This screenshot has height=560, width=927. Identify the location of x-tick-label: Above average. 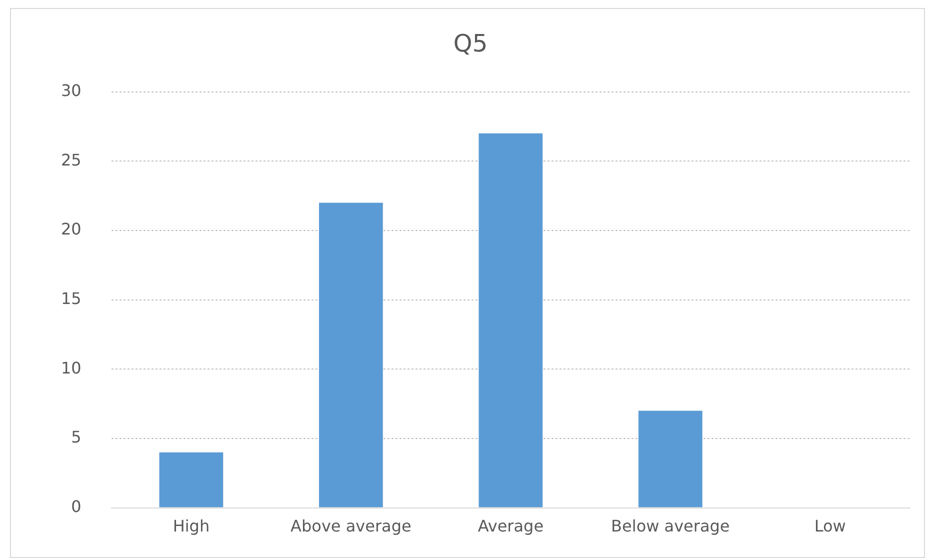
(351, 526).